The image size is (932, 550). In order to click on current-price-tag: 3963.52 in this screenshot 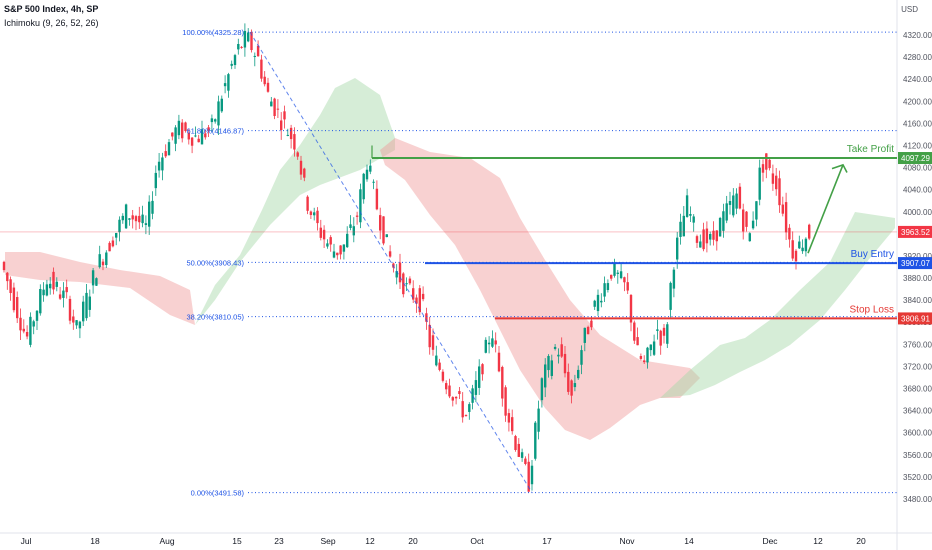, I will do `click(915, 232)`.